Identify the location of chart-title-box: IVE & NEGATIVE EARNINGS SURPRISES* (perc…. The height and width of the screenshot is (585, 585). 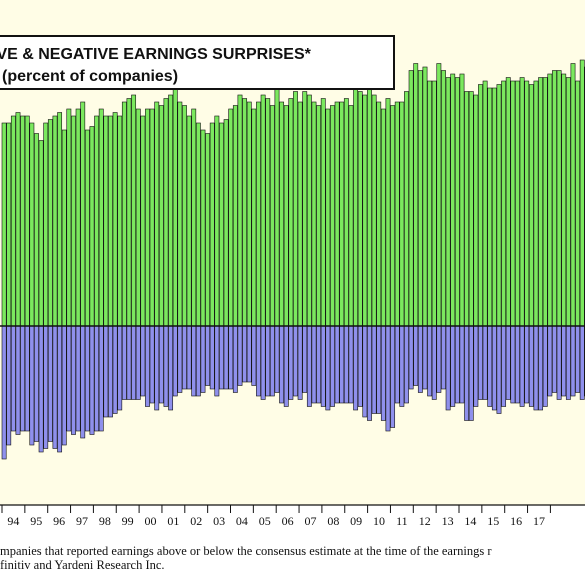
(197, 62).